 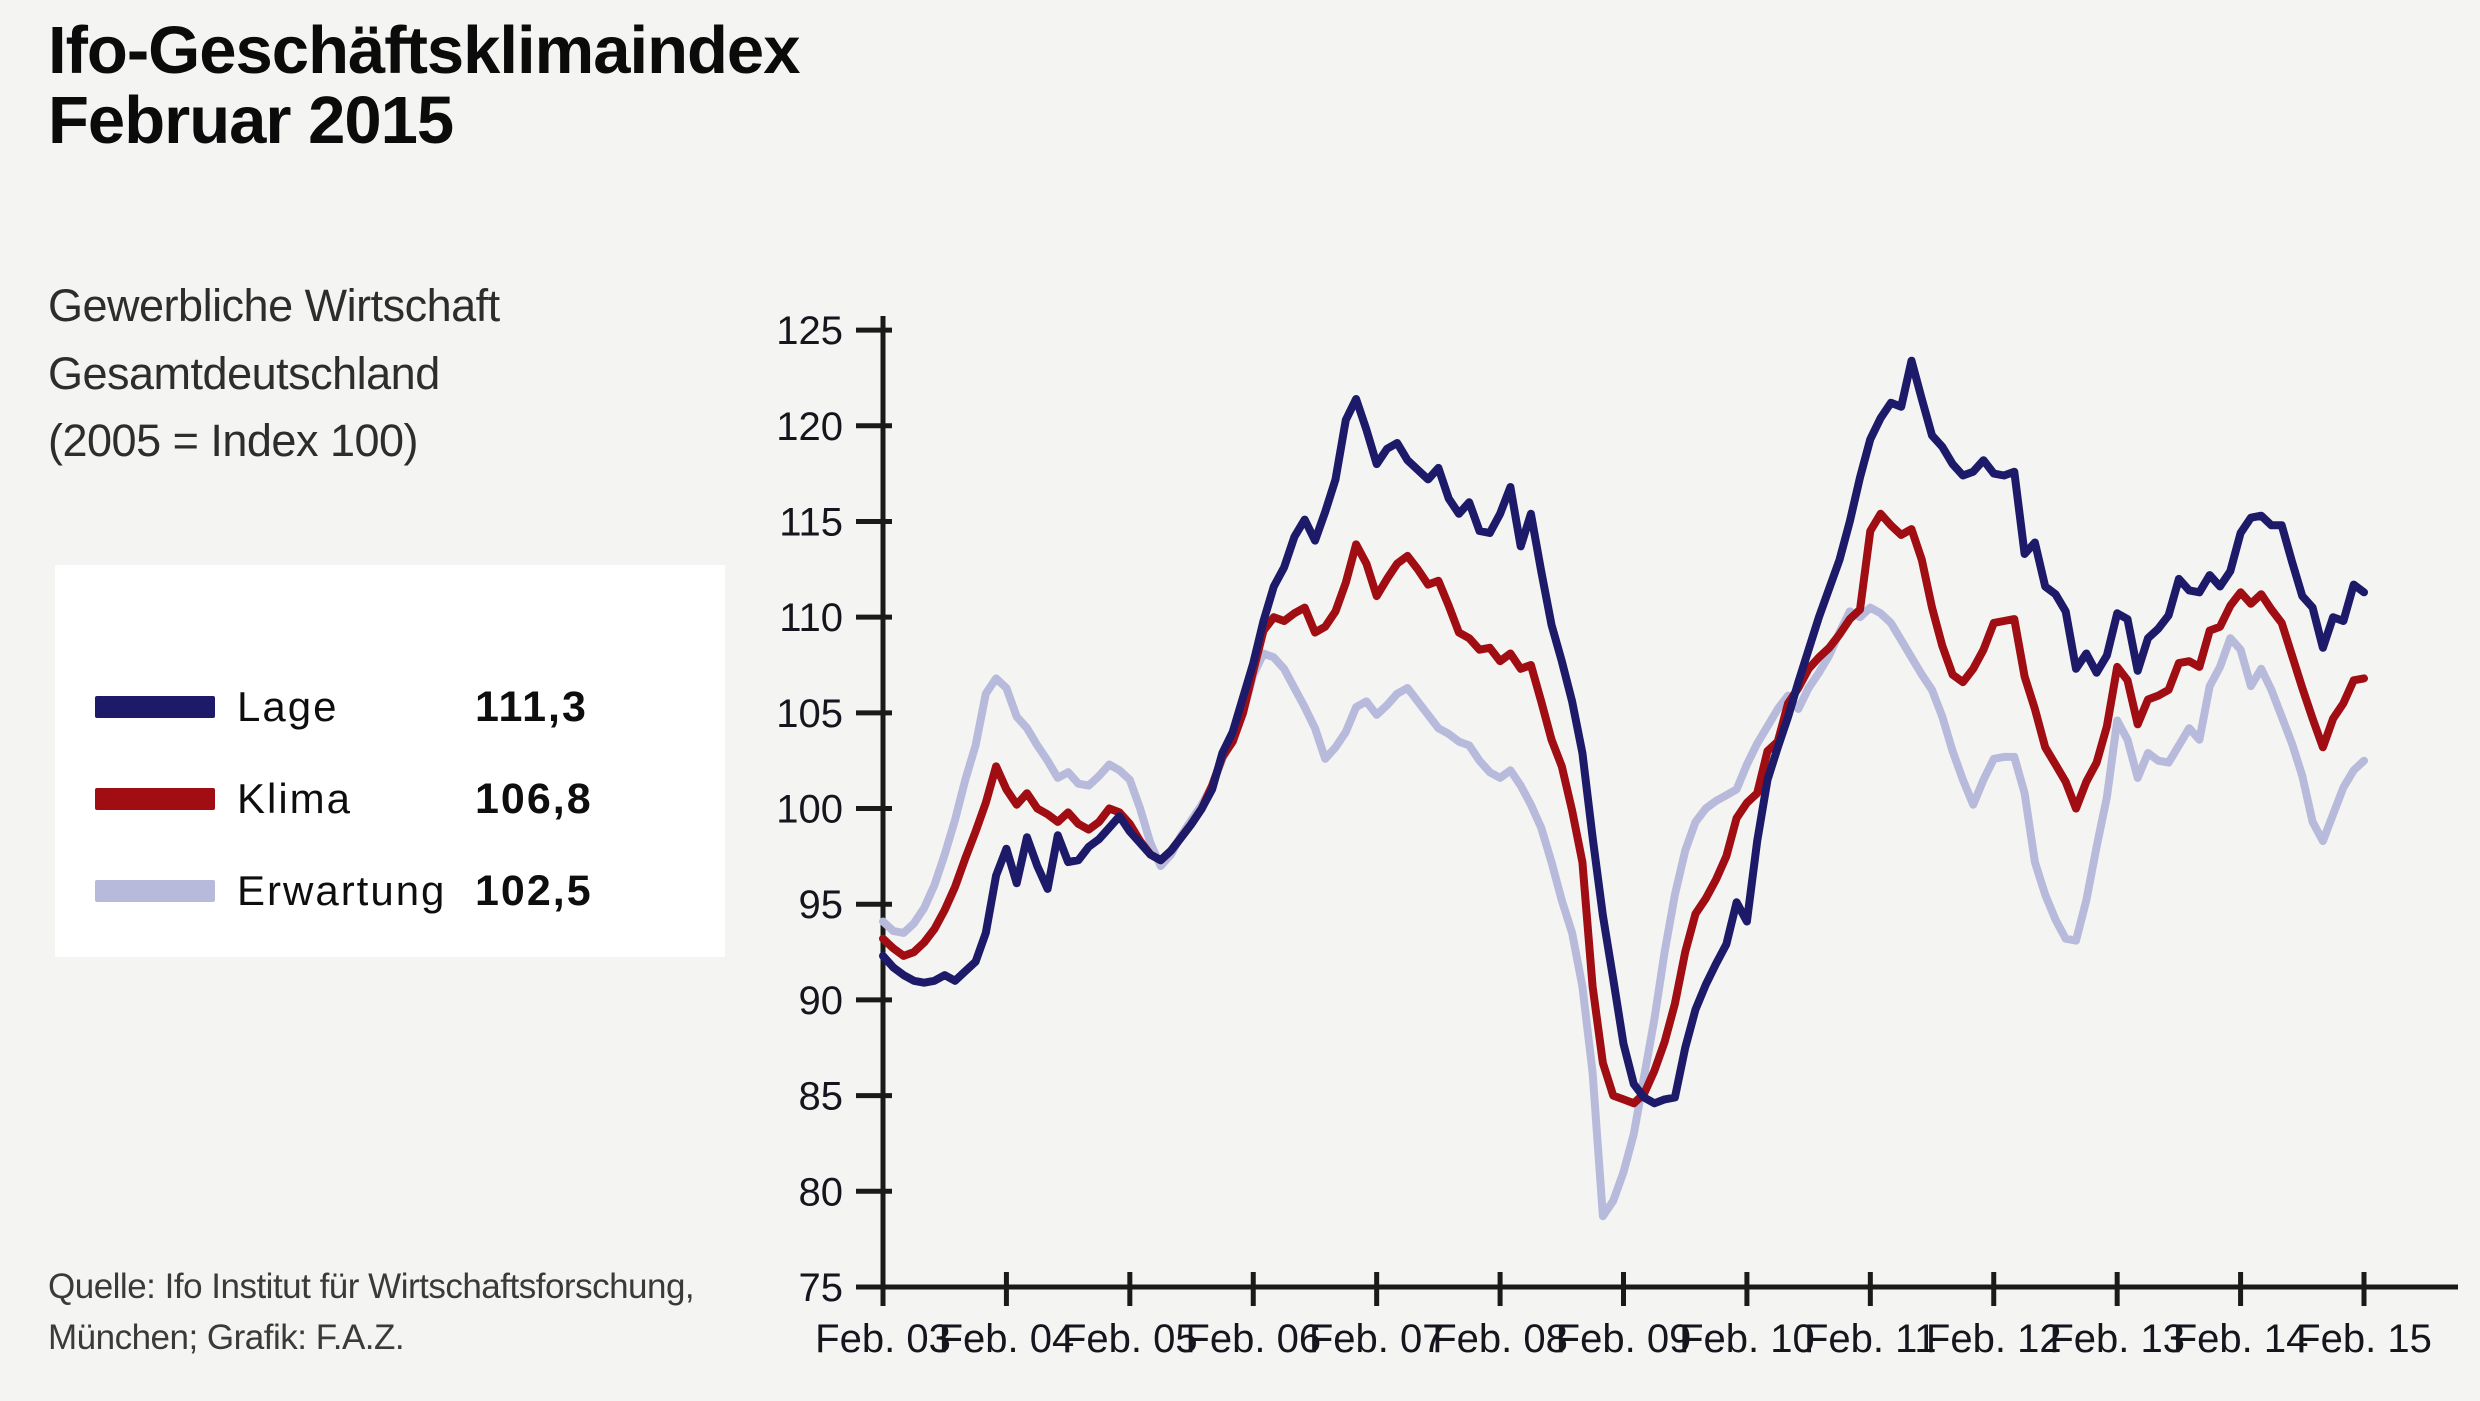 What do you see at coordinates (1624, 1339) in the screenshot?
I see `x-tick-label: Feb. 09` at bounding box center [1624, 1339].